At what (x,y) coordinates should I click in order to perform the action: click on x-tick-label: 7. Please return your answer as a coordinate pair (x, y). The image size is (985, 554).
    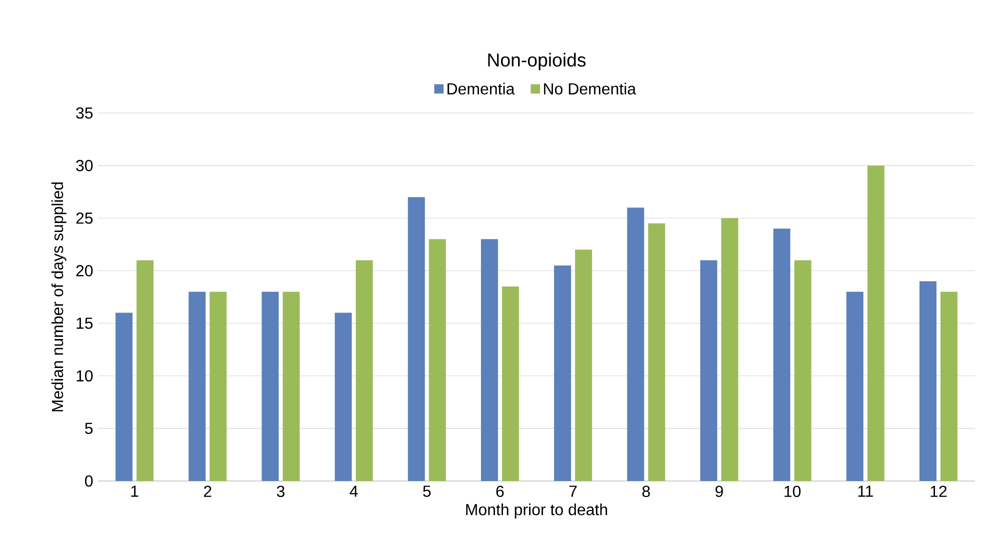
    Looking at the image, I should click on (573, 491).